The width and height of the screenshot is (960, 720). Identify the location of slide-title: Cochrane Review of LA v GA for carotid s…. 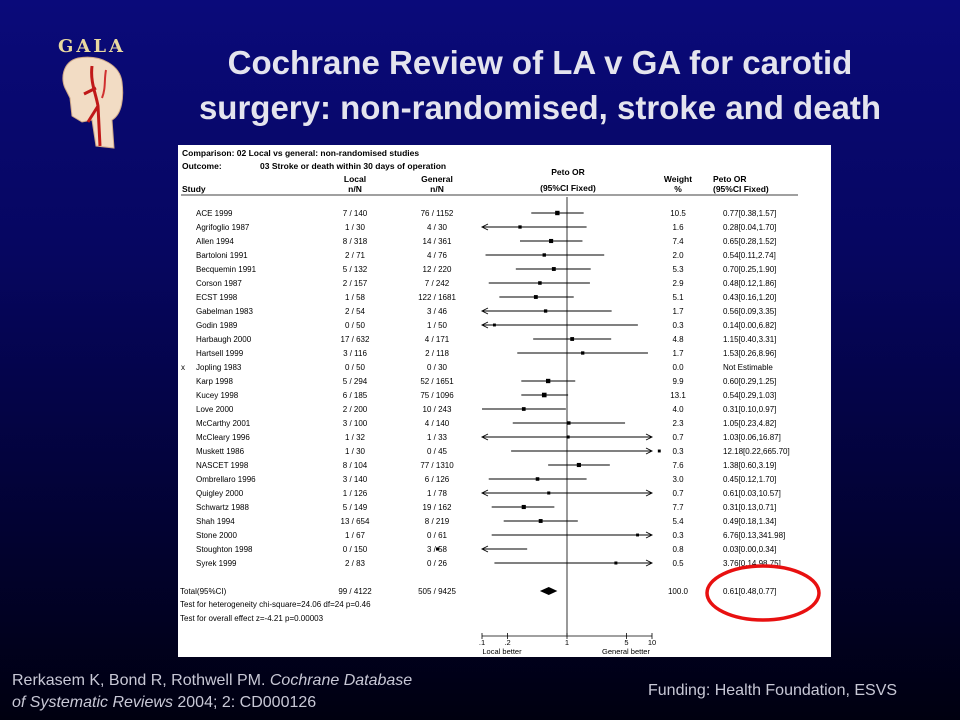
(540, 85).